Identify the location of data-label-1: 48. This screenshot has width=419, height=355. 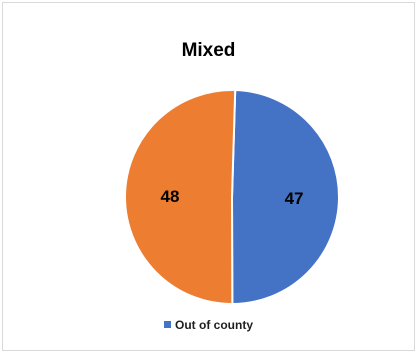
(169, 196).